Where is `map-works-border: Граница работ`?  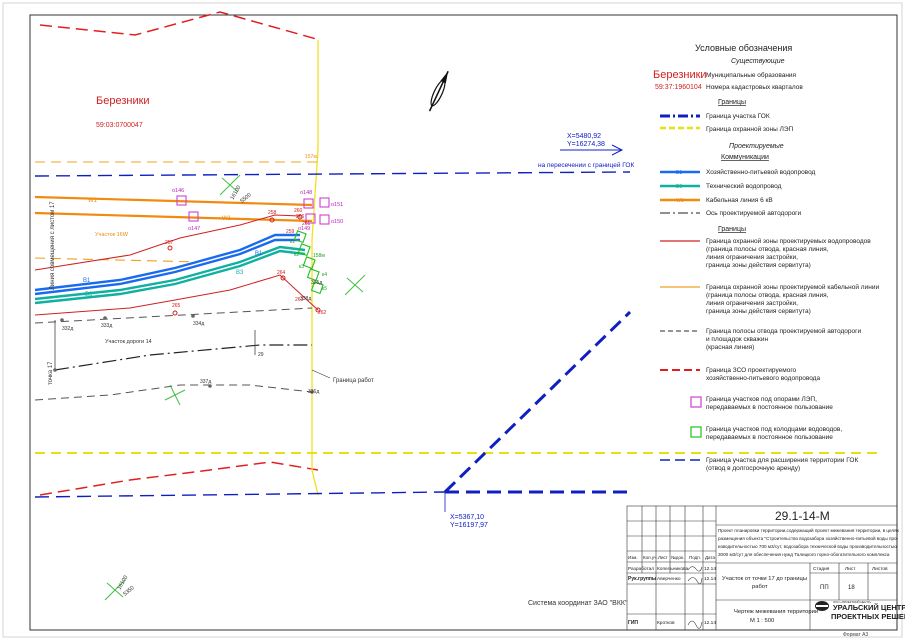 map-works-border: Граница работ is located at coordinates (353, 381).